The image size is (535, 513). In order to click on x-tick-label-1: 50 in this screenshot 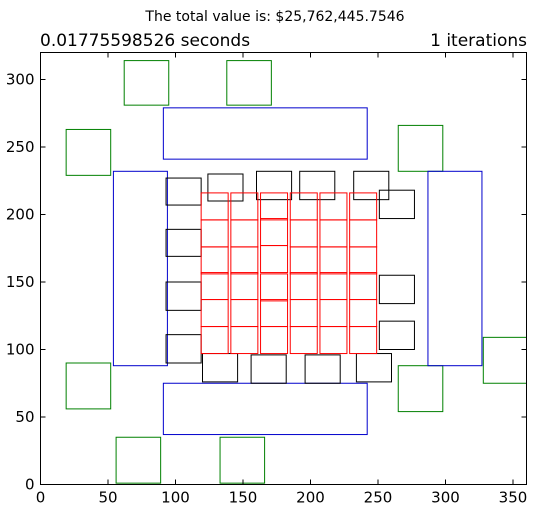, I will do `click(107, 498)`.